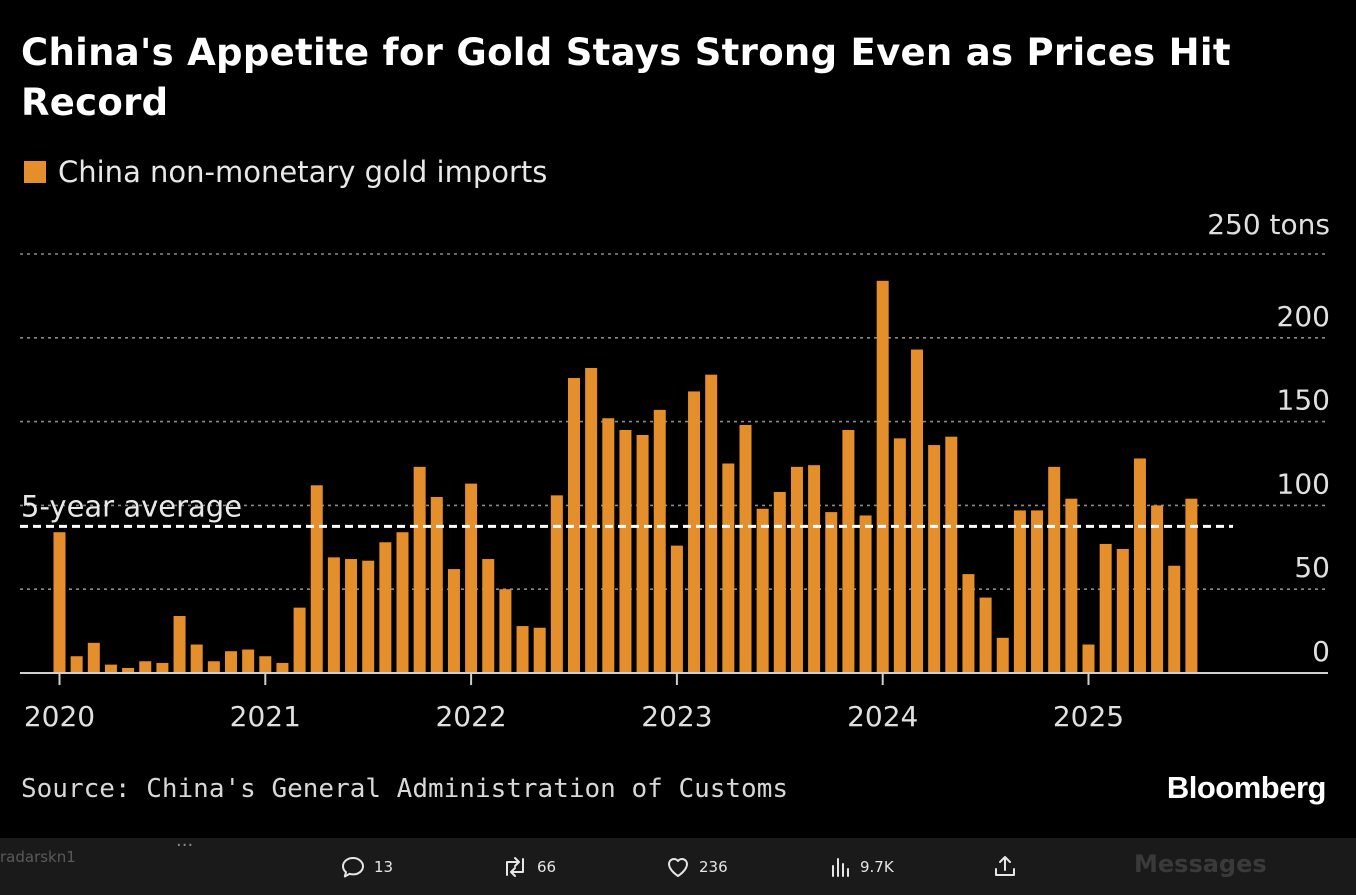 The height and width of the screenshot is (895, 1356). Describe the element at coordinates (1321, 651) in the screenshot. I see `y-tick-label: 0` at that location.